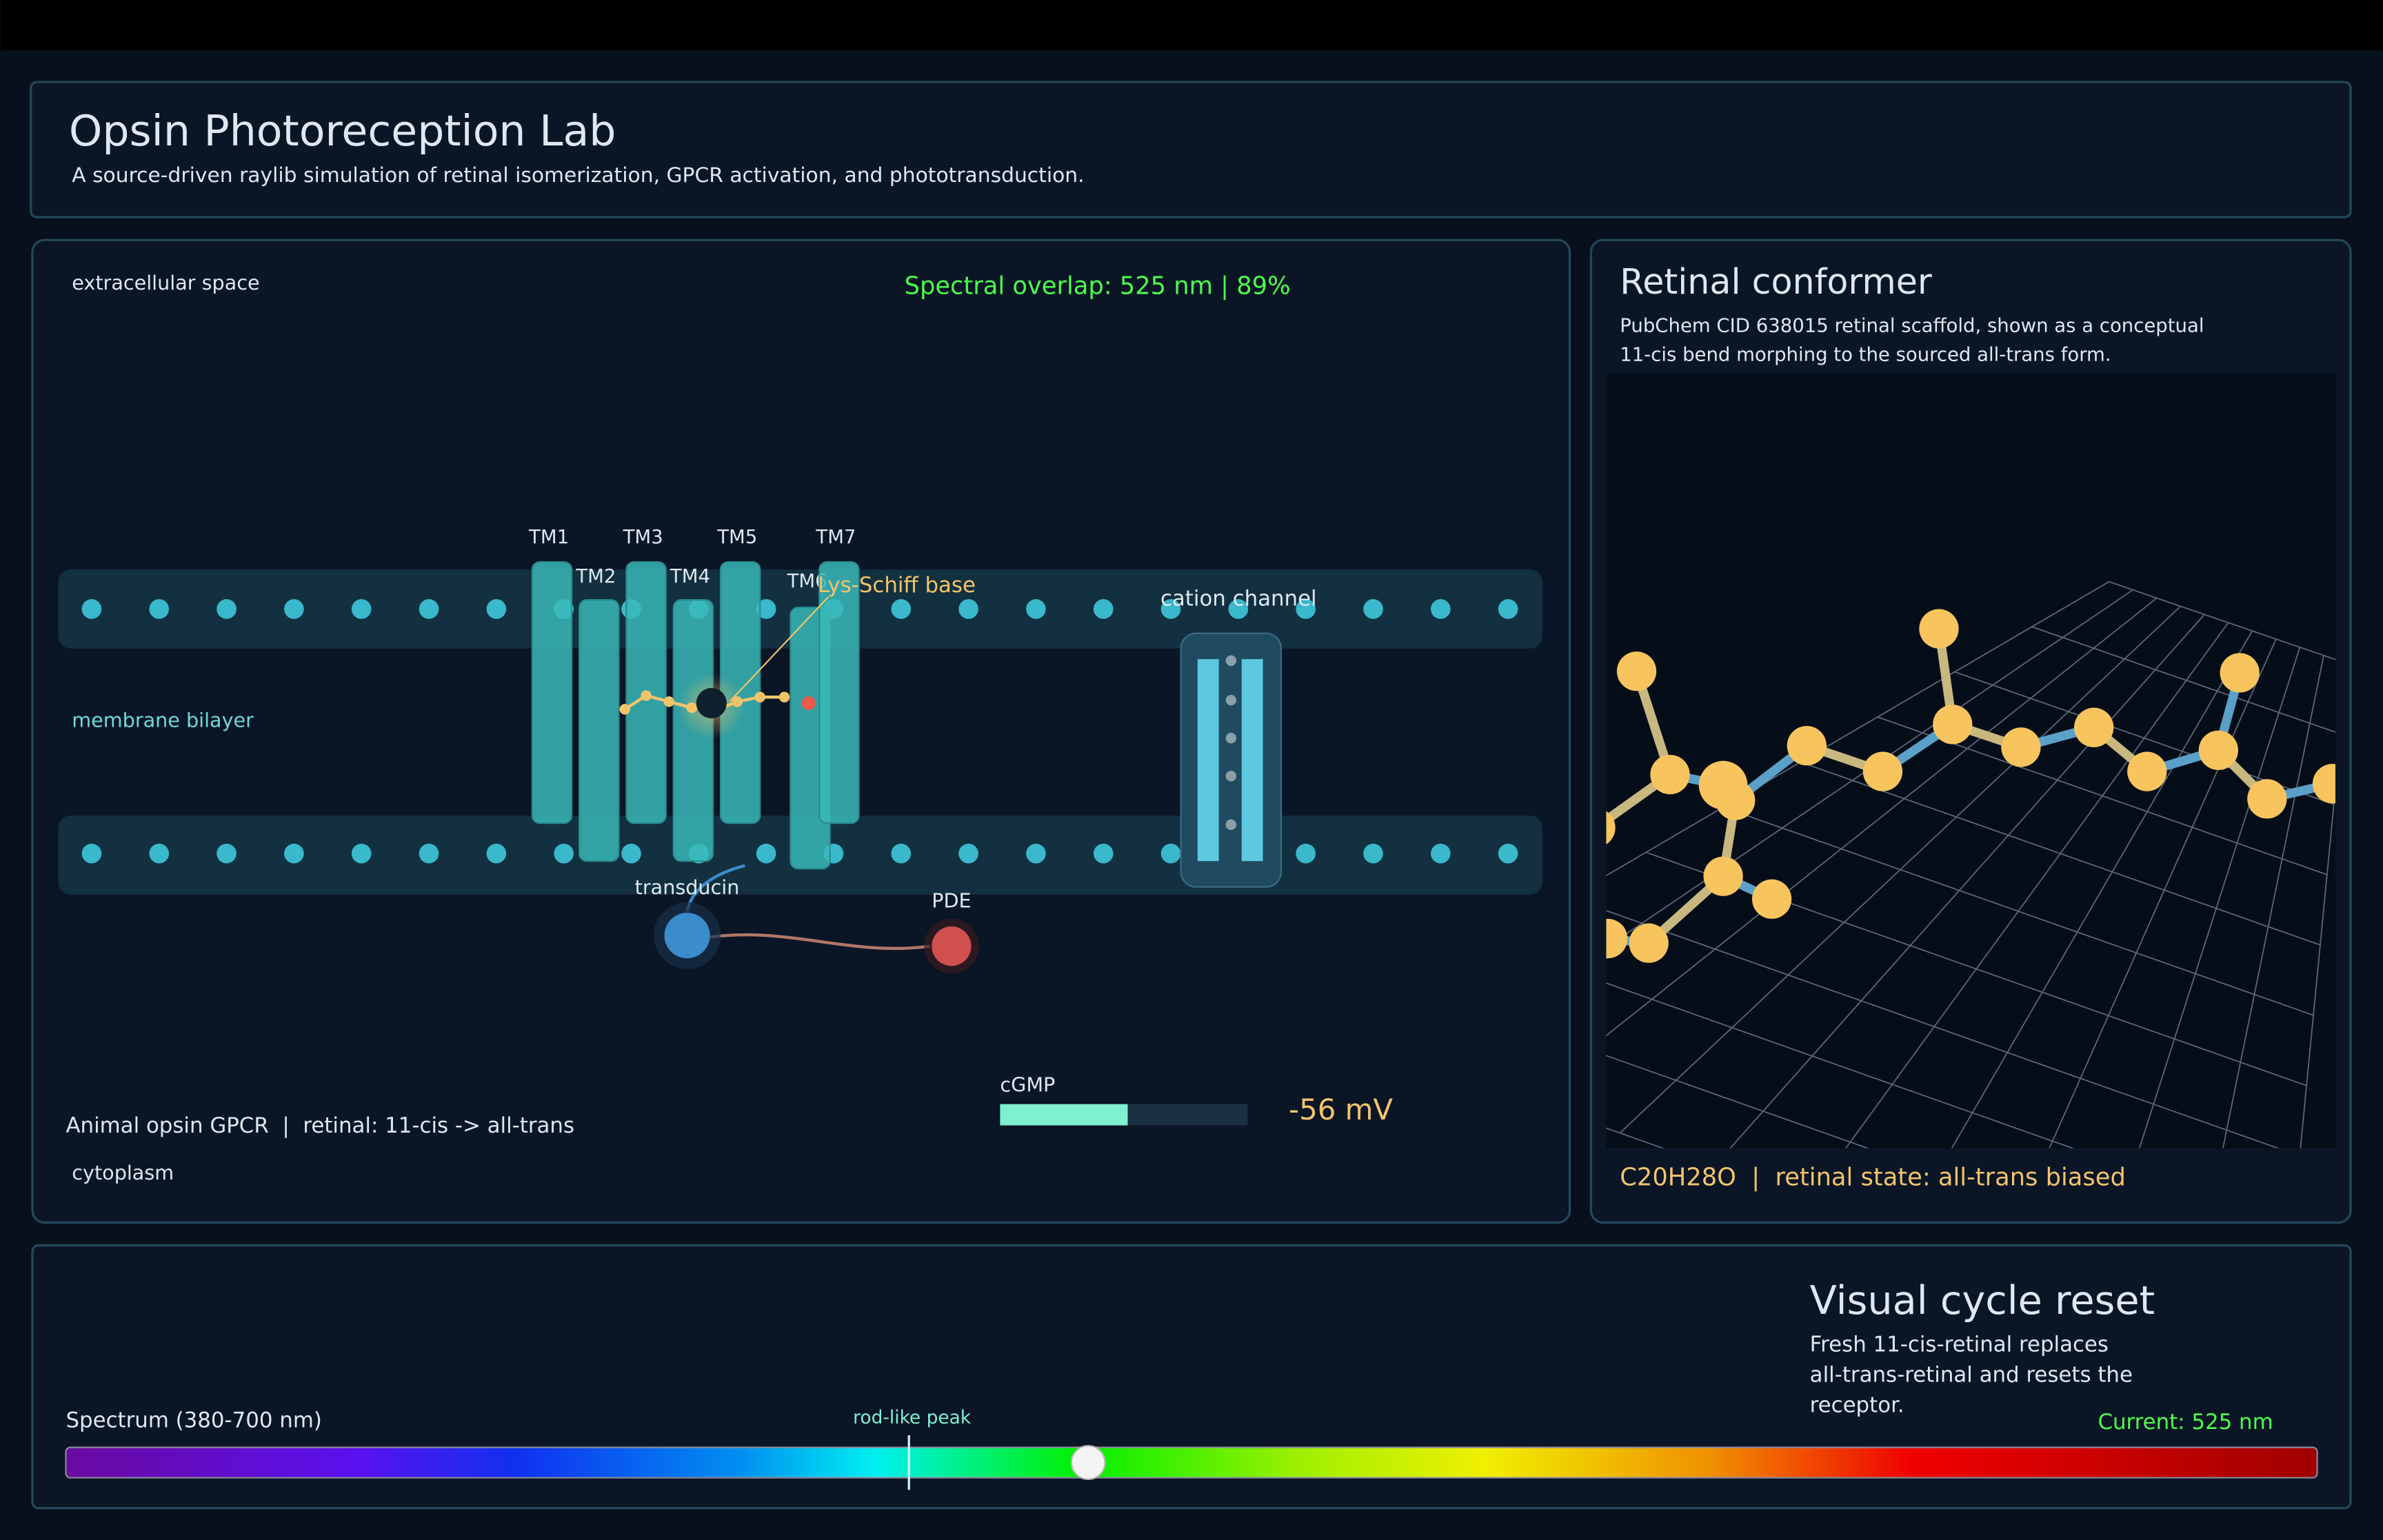 Image resolution: width=2383 pixels, height=1540 pixels. Describe the element at coordinates (1088, 1463) in the screenshot. I see `slider-thumb` at that location.